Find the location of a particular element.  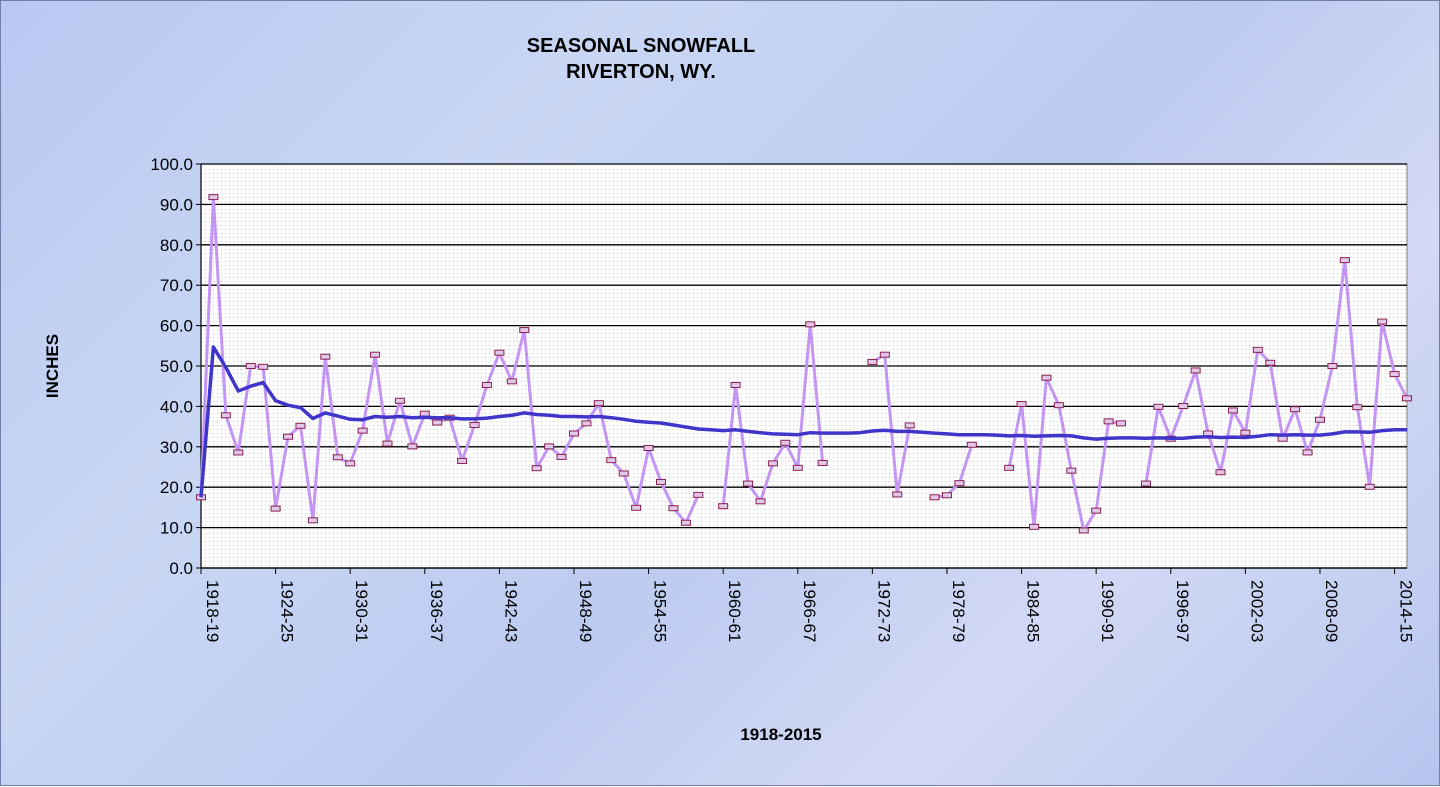

x-tick-label: 1990-91 is located at coordinates (1107, 611).